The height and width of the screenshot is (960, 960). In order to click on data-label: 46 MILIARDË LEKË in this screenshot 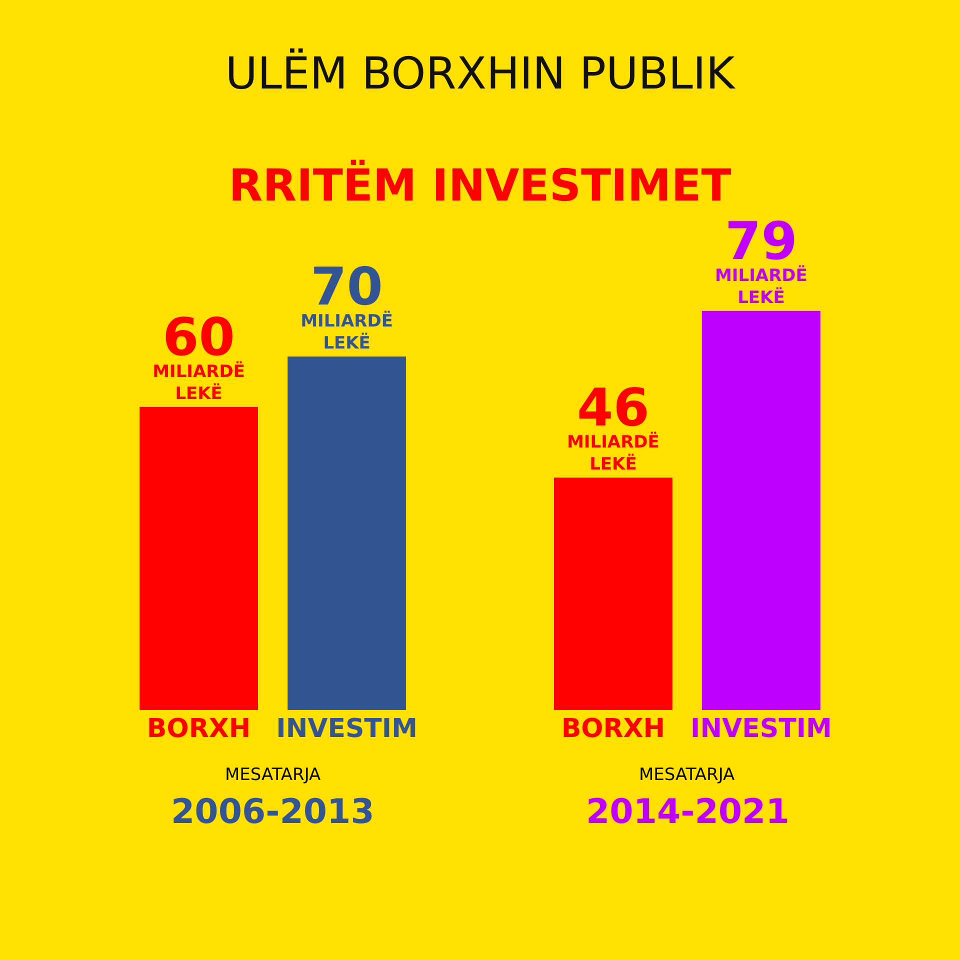, I will do `click(613, 426)`.